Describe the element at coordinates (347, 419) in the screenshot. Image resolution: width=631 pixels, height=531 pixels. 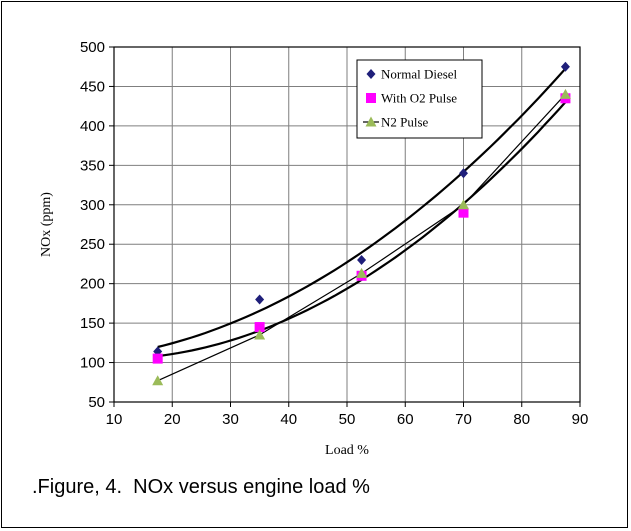
I see `x-tick-label: 50` at that location.